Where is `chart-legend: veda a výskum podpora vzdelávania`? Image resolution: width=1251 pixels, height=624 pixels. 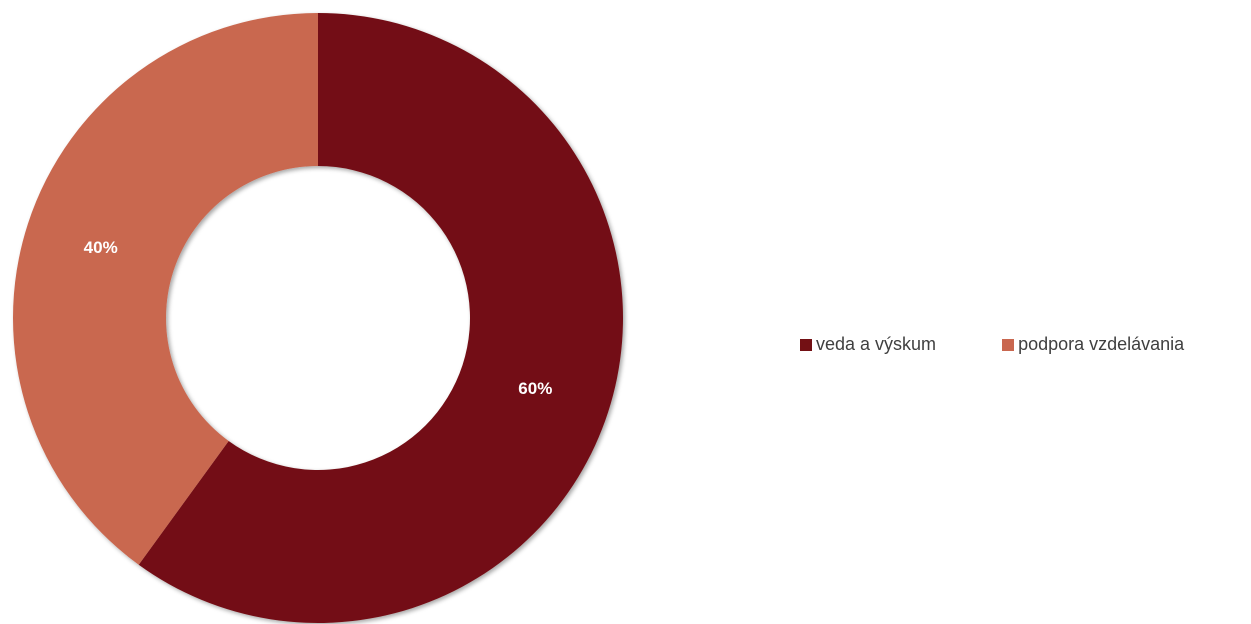 chart-legend: veda a výskum podpora vzdelávania is located at coordinates (992, 344).